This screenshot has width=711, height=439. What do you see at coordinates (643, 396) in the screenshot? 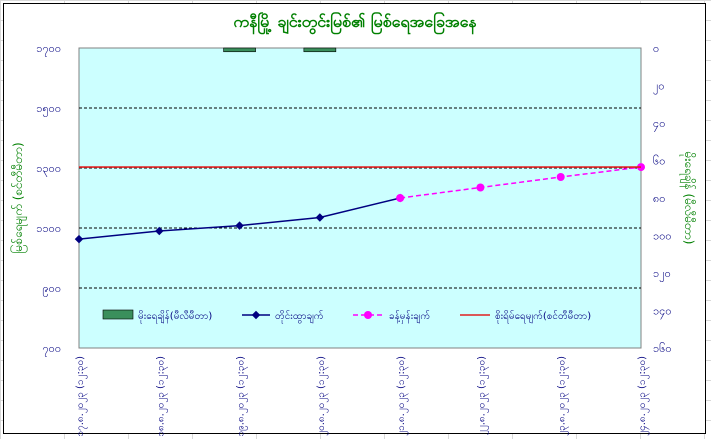
I see `x-tick-label: ၂၄.၈.၂၀၂၃ (၁၂:၃၀)` at bounding box center [643, 396].